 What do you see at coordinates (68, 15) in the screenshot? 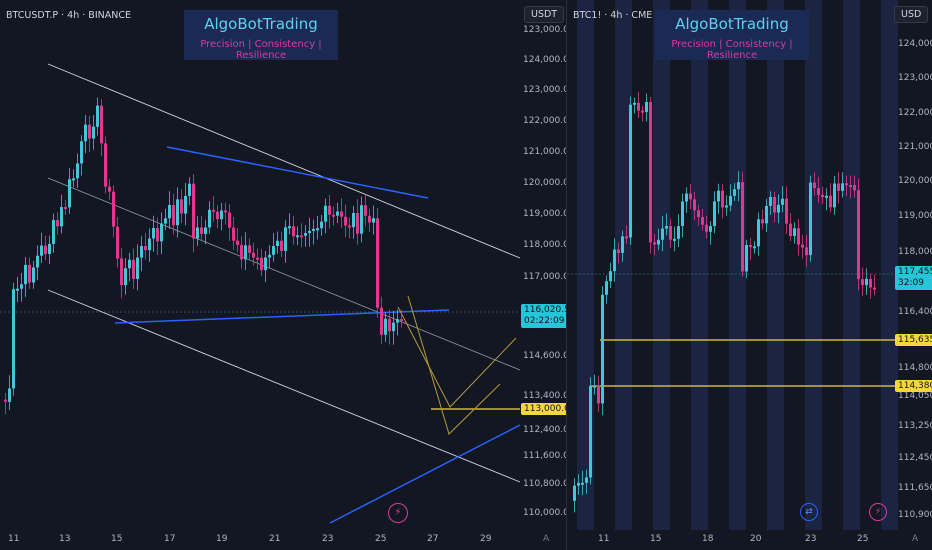
I see `left-ticker-label: BTCUSDT.P · 4h · BINANCE` at bounding box center [68, 15].